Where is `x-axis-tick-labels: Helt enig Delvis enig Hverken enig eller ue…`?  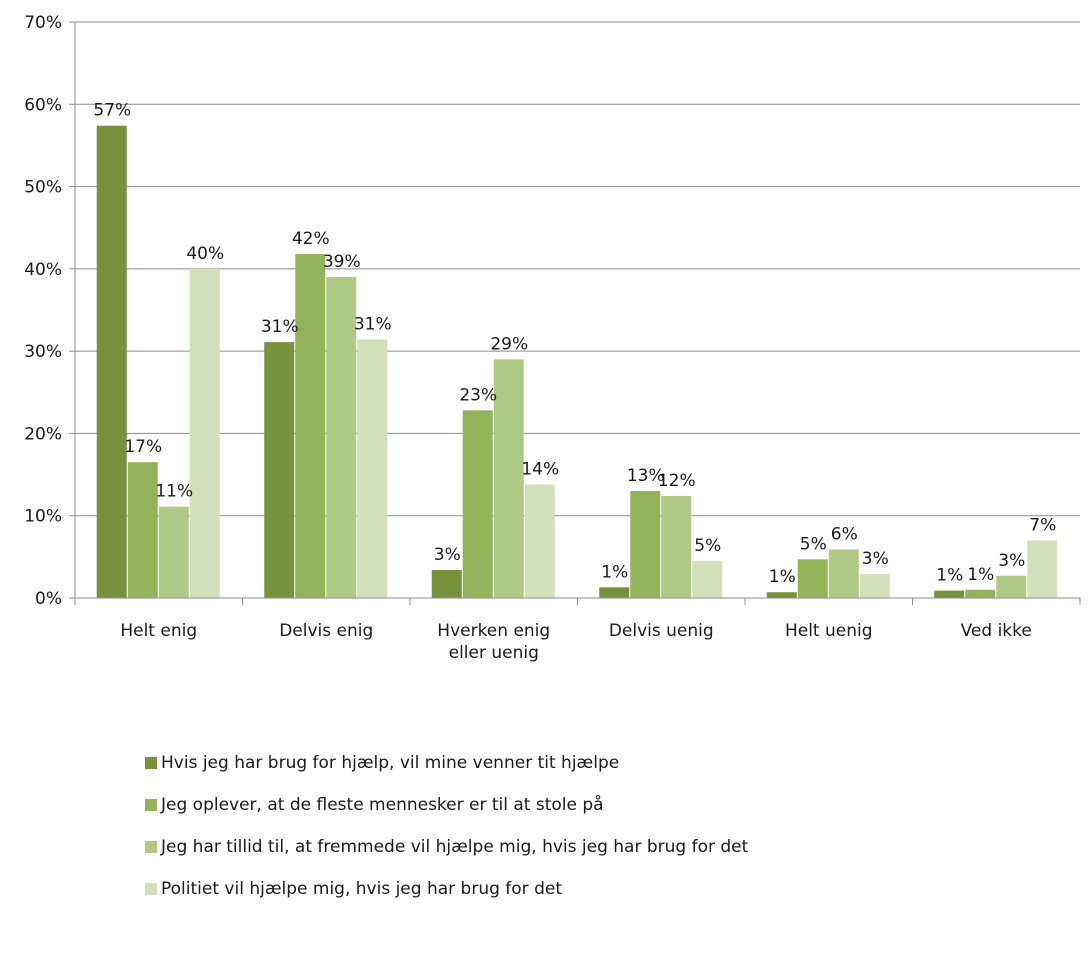
x-axis-tick-labels: Helt enig Delvis enig Hverken enig eller ue… is located at coordinates (576, 642).